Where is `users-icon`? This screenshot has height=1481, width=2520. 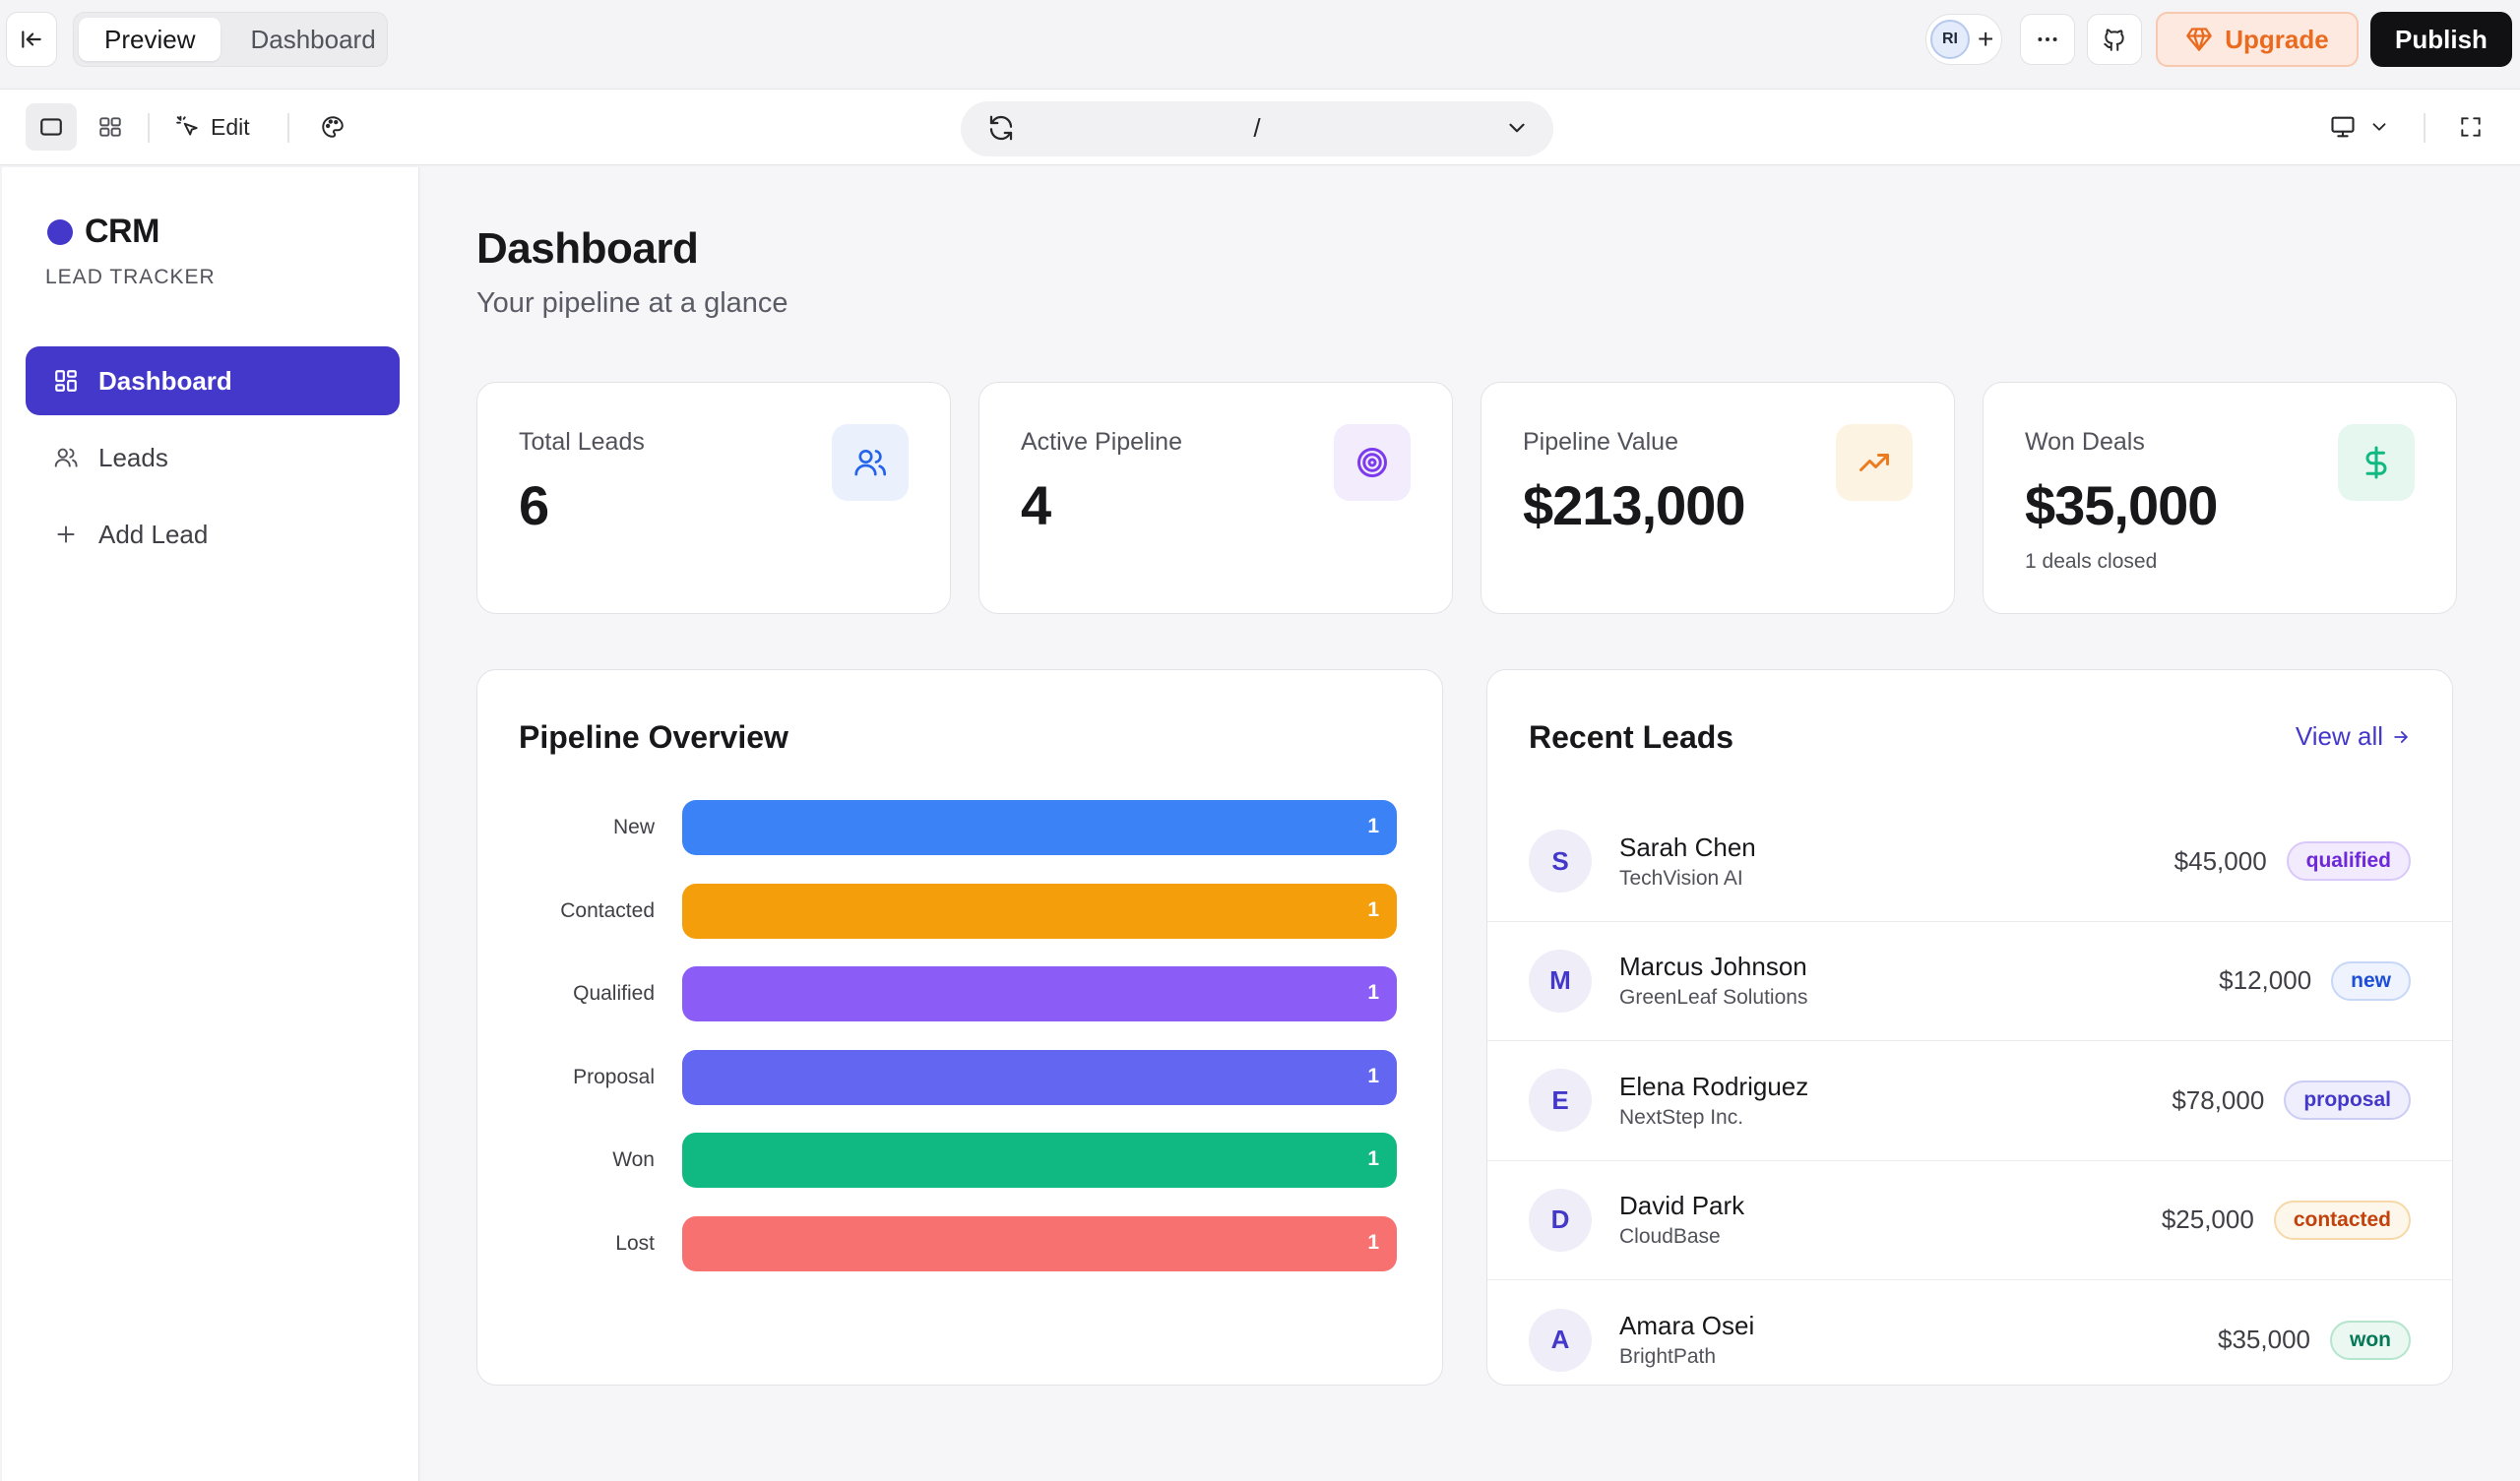 users-icon is located at coordinates (870, 462).